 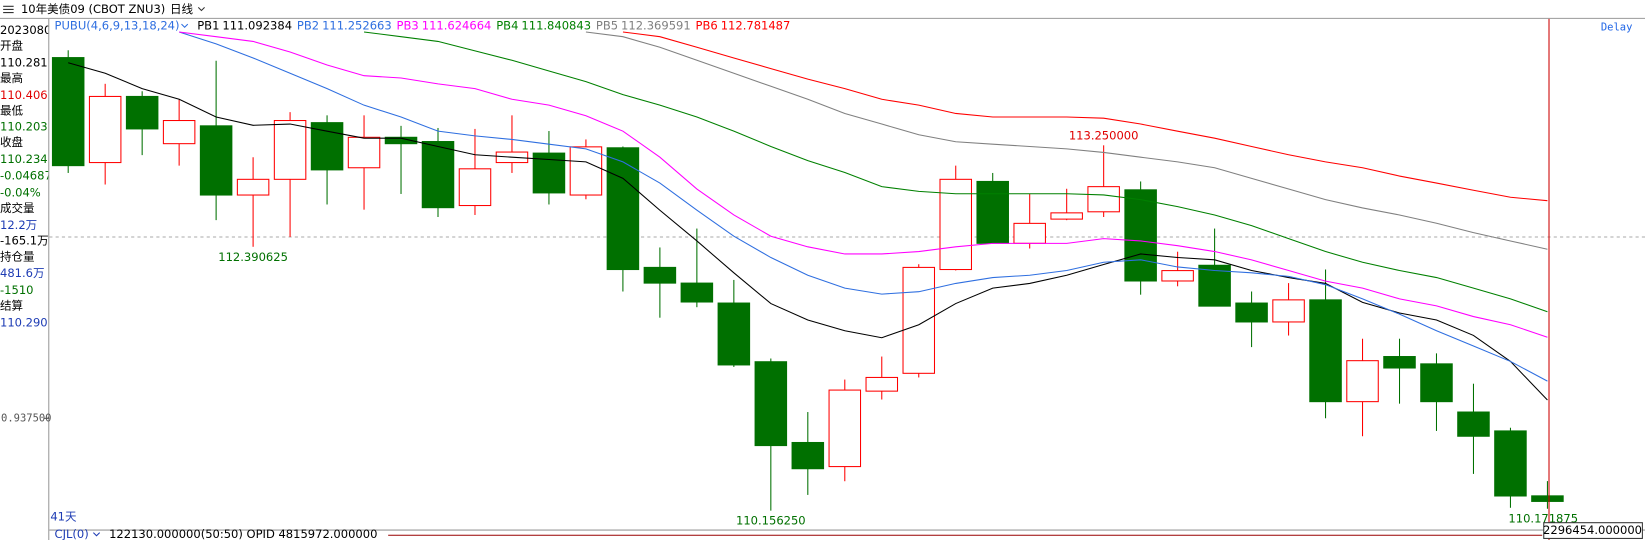 I want to click on info-text: 12.2万, so click(x=18, y=225).